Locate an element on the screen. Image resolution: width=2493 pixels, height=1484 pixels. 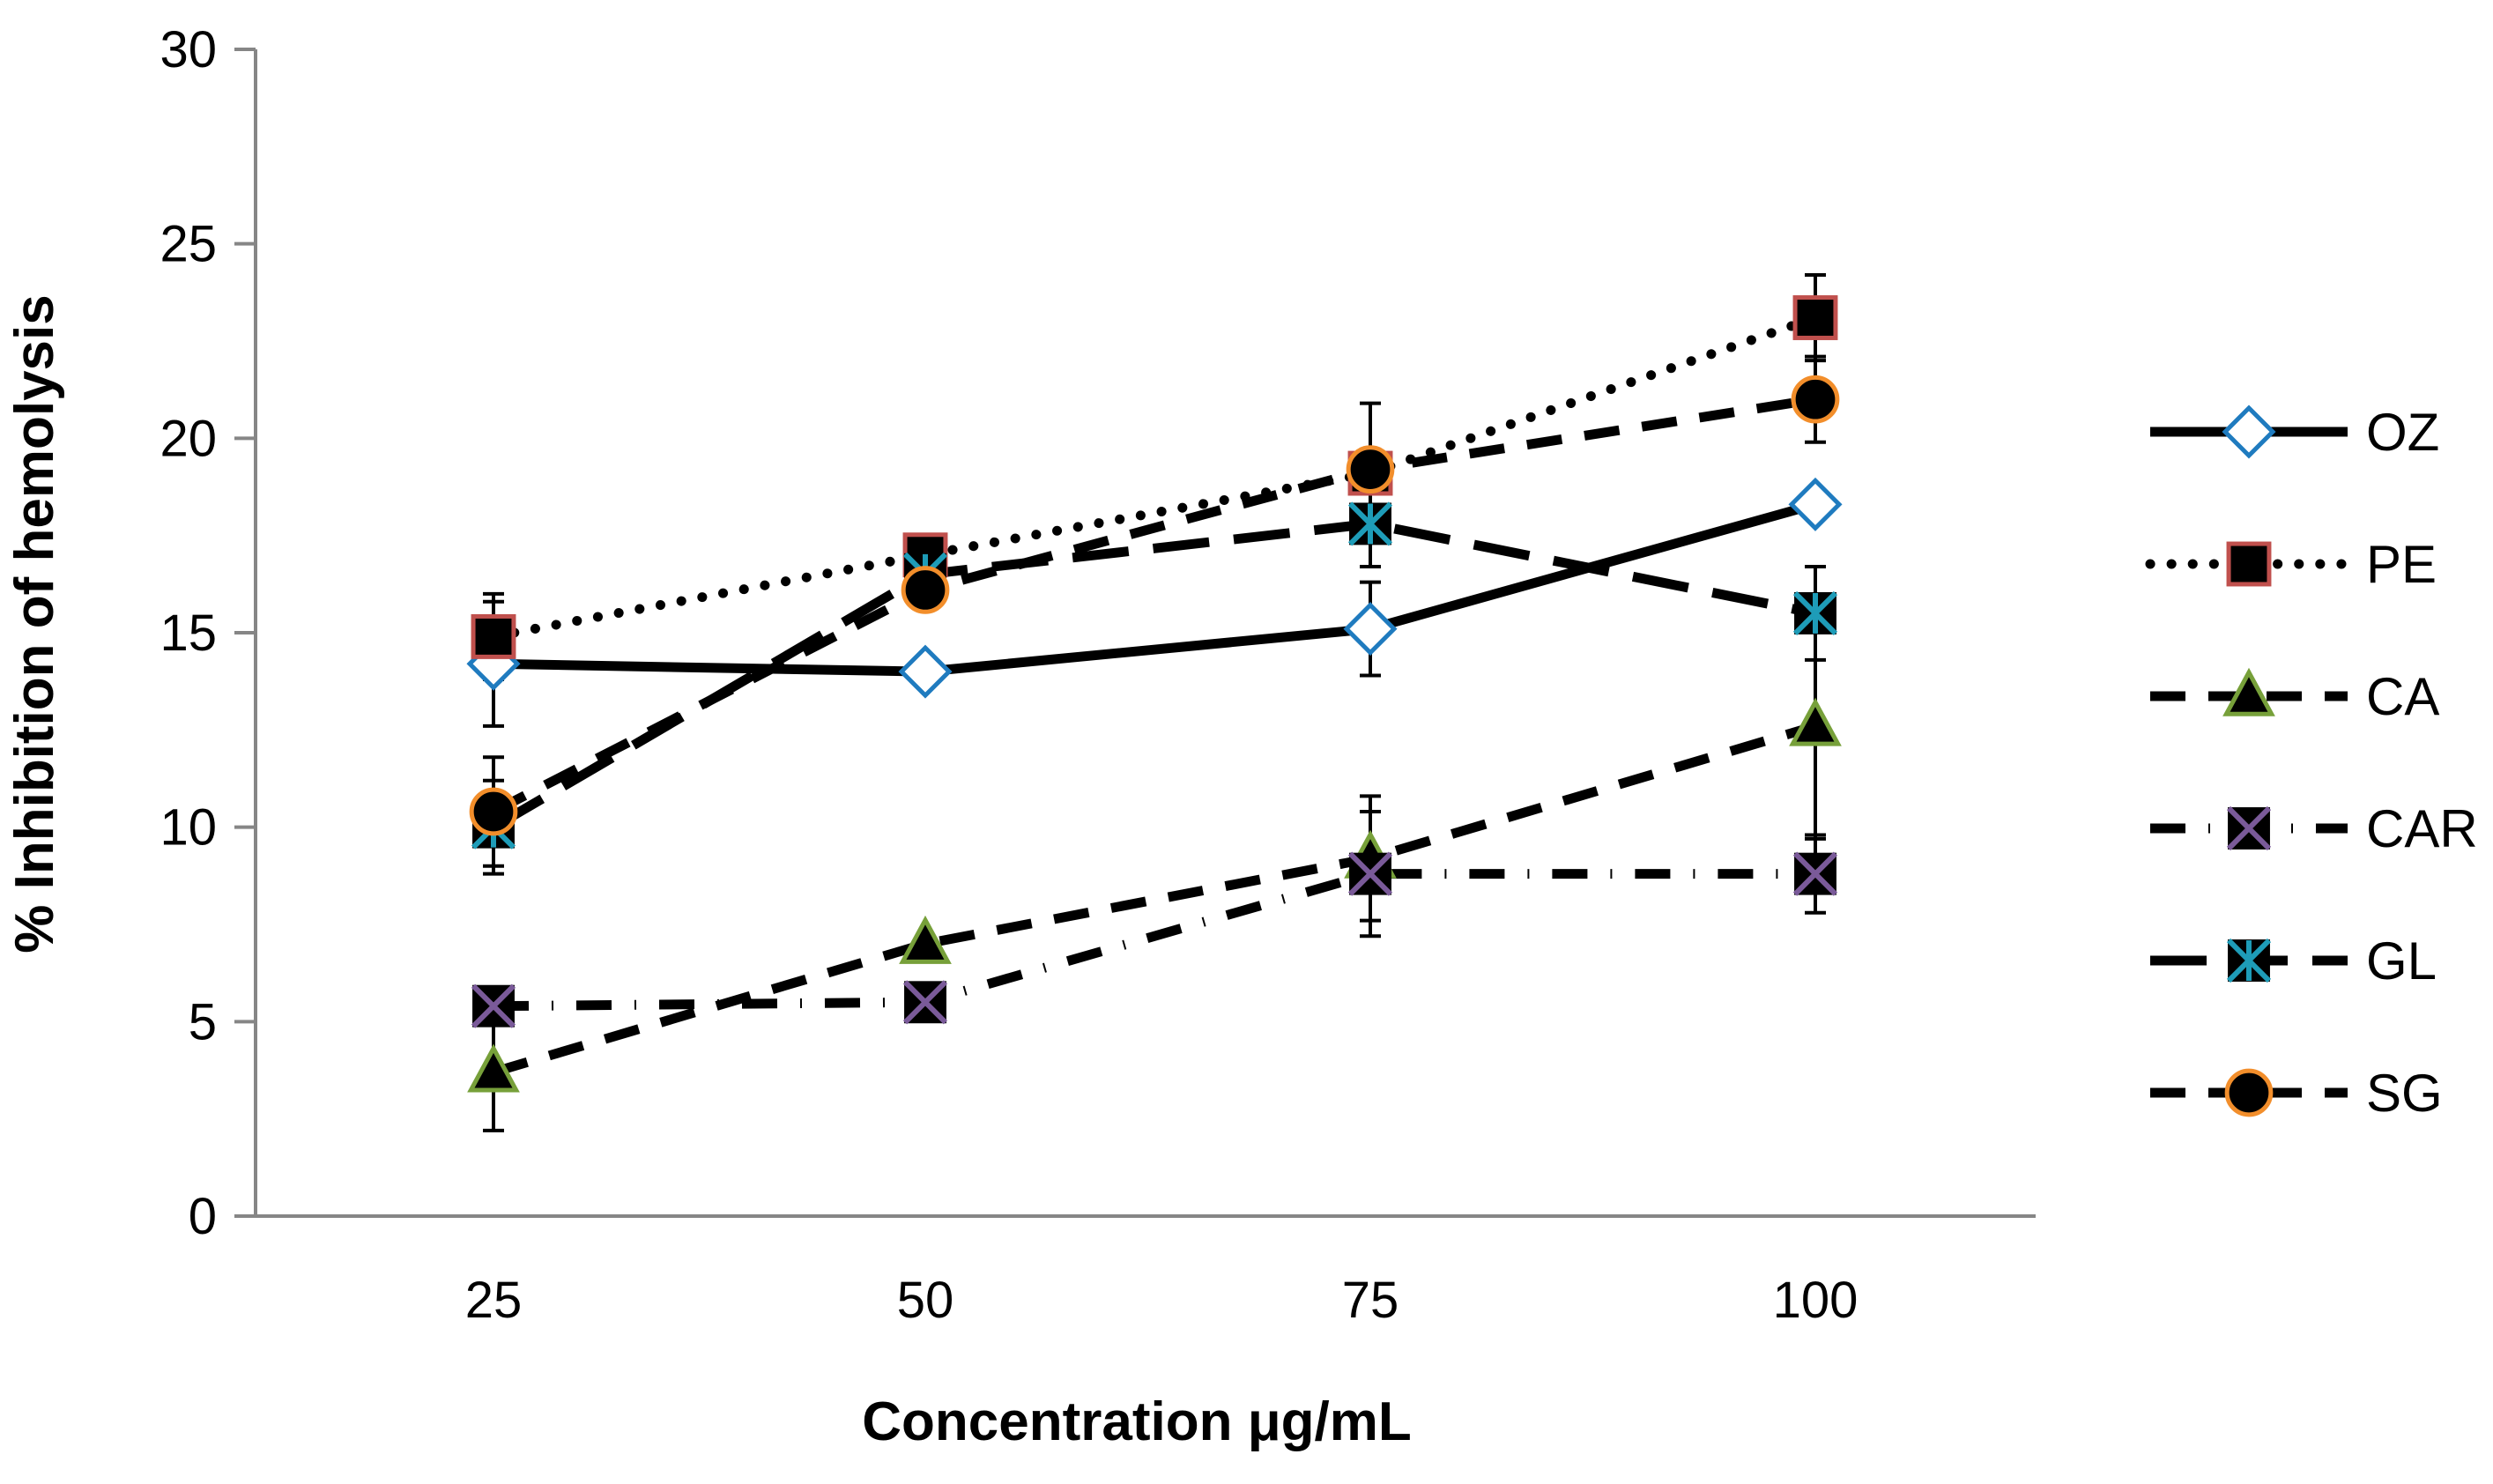
legend-label-car: CAR is located at coordinates (2422, 828).